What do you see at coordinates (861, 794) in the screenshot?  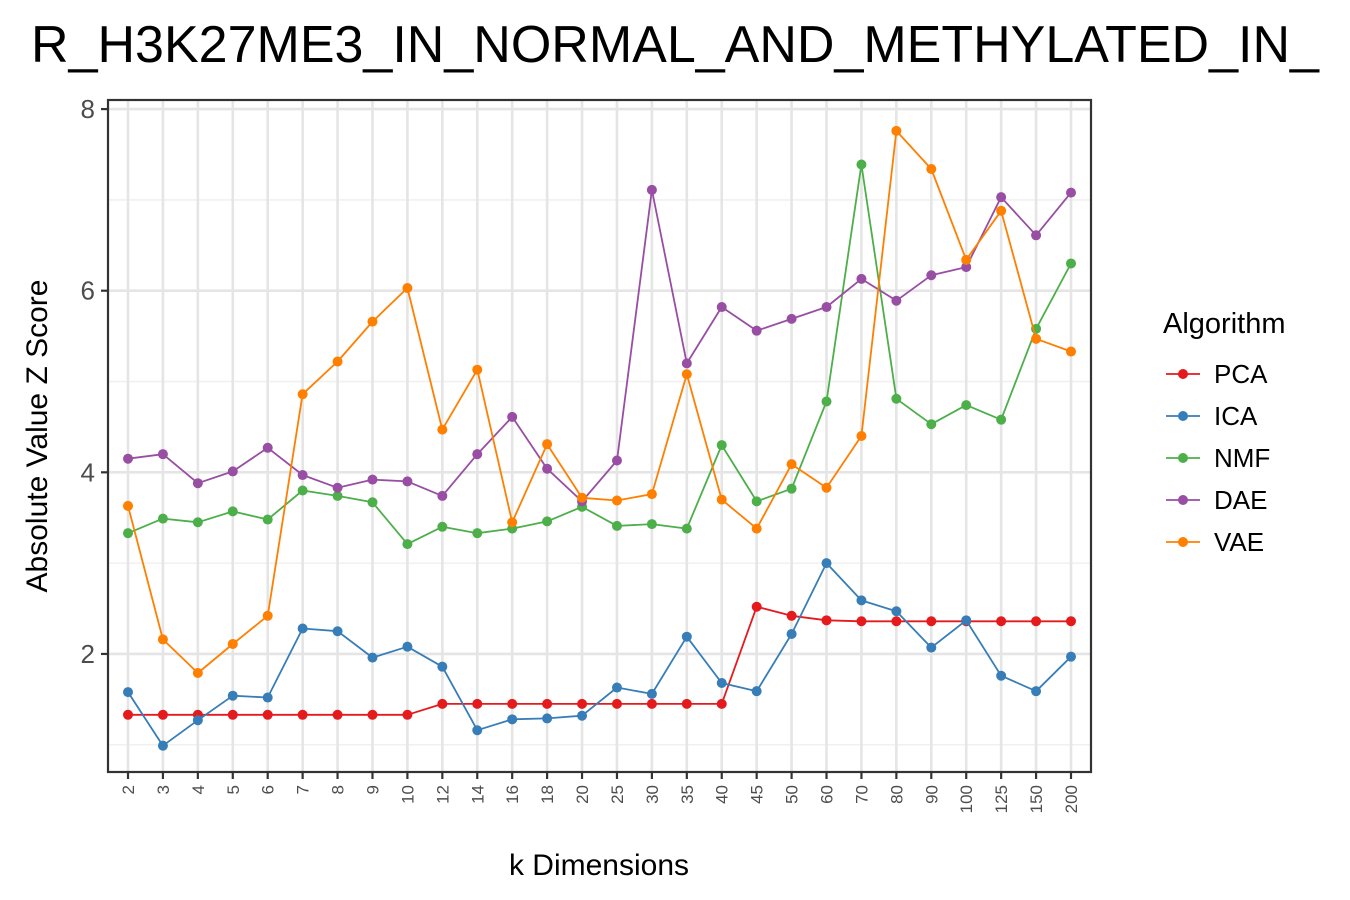 I see `x-tick-label: 70` at bounding box center [861, 794].